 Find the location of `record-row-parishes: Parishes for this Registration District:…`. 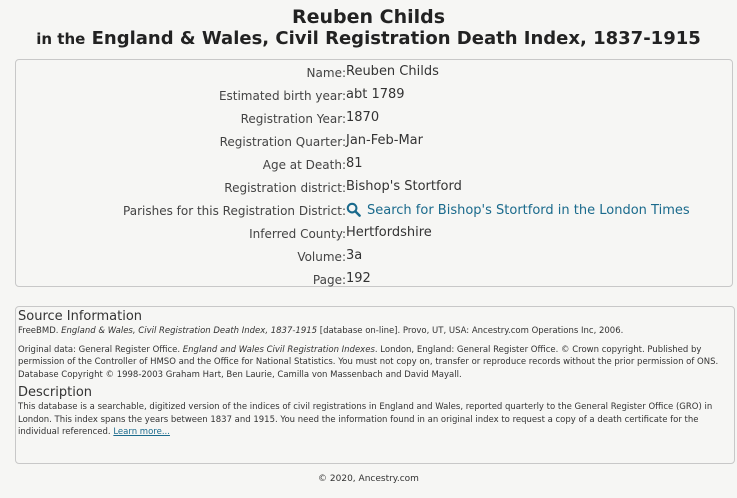

record-row-parishes: Parishes for this Registration District:… is located at coordinates (374, 211).